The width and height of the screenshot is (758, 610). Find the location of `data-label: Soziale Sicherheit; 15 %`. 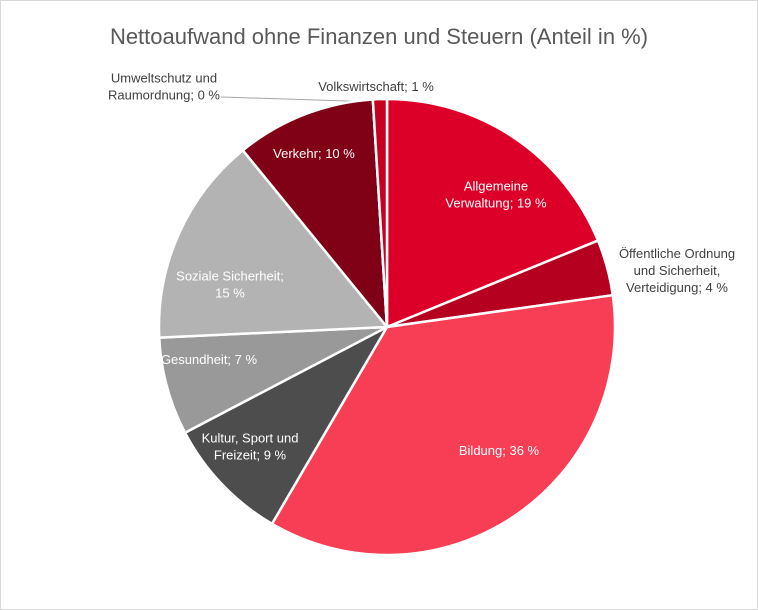

data-label: Soziale Sicherheit; 15 % is located at coordinates (230, 285).